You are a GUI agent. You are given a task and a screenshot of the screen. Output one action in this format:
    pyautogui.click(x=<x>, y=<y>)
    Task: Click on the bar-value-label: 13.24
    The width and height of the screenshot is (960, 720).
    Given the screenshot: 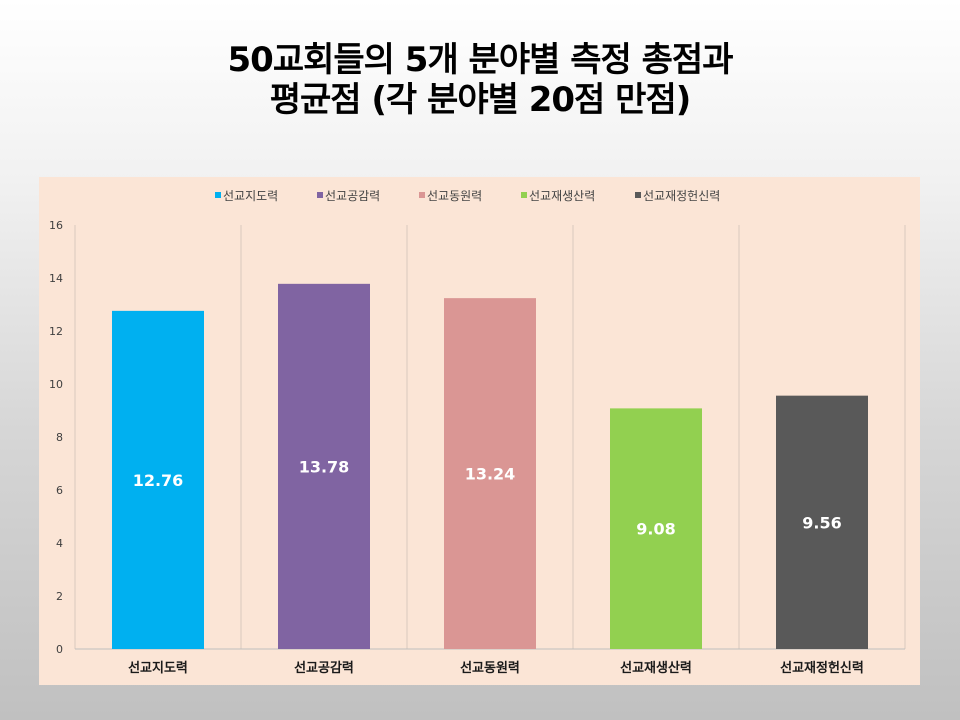 What is the action you would take?
    pyautogui.click(x=490, y=474)
    